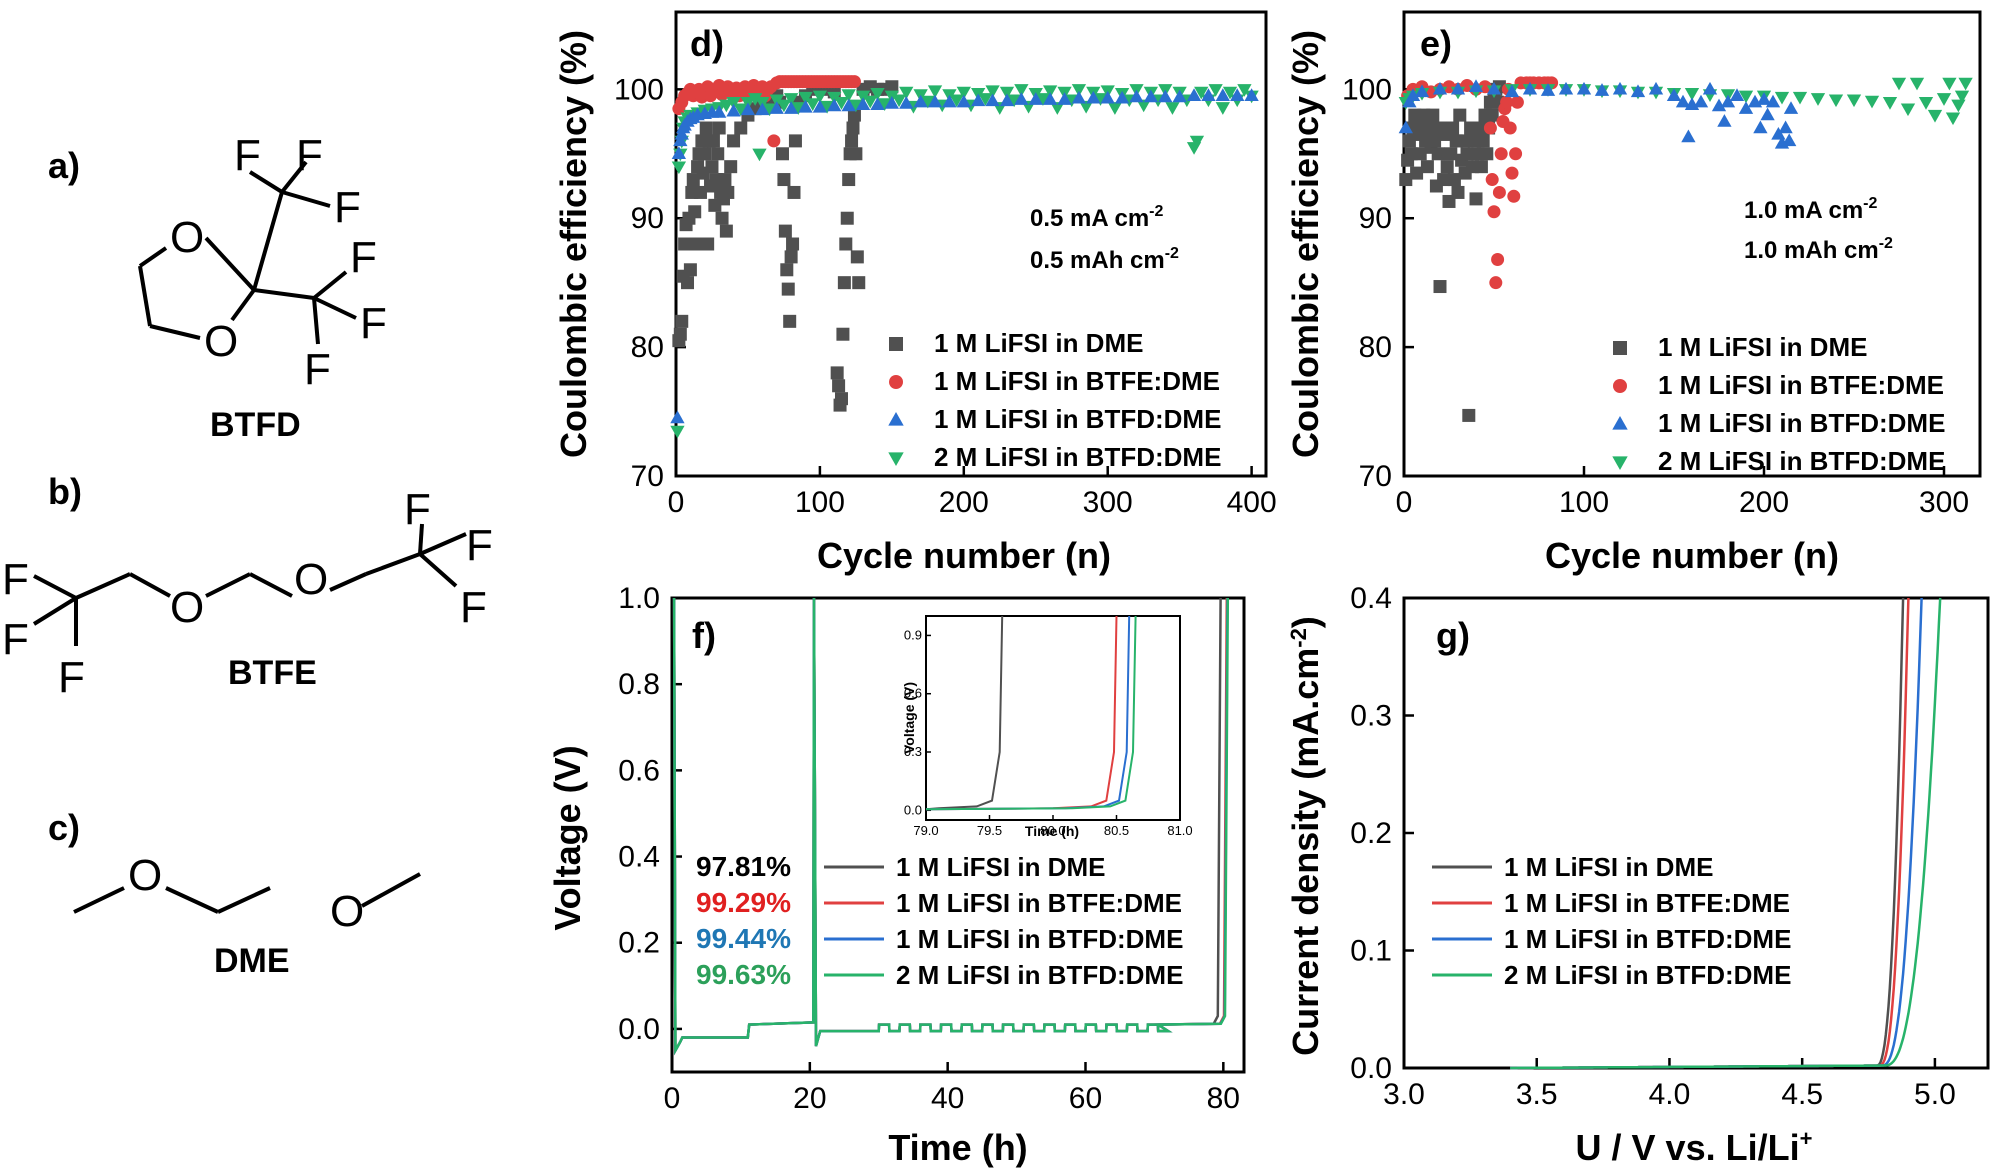 Image resolution: width=2000 pixels, height=1174 pixels. I want to click on panel-d-ticks: 0 100 200 300 400 70 80 90 100, so click(945, 296).